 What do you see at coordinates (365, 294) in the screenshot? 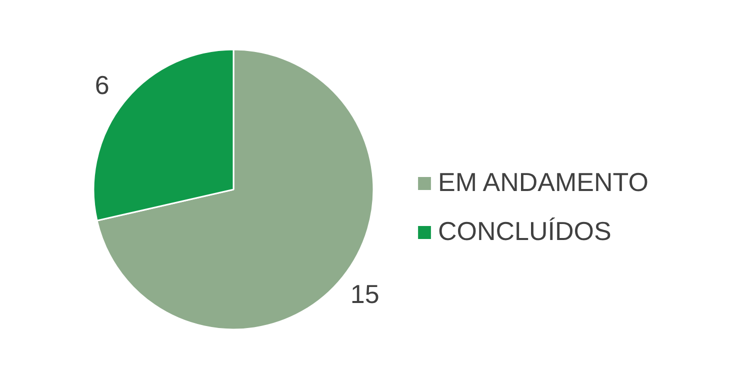
I see `data-label: 15` at bounding box center [365, 294].